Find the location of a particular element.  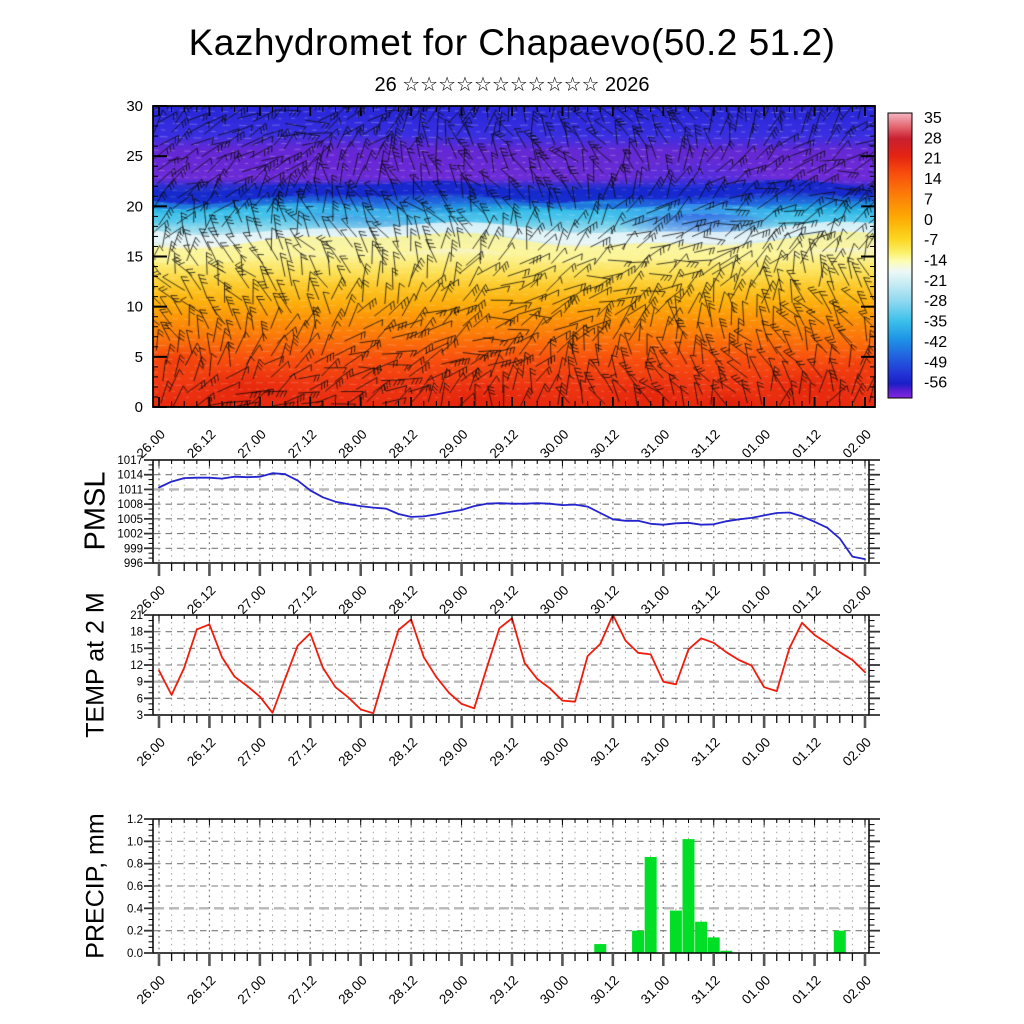

svg-text: -42 is located at coordinates (935, 342).